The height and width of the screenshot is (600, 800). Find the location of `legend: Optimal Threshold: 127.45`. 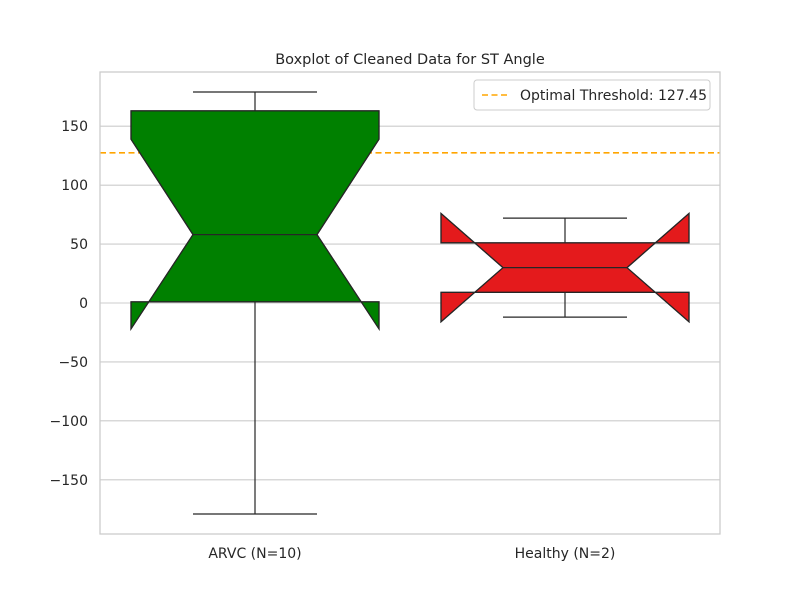

legend: Optimal Threshold: 127.45 is located at coordinates (592, 95).